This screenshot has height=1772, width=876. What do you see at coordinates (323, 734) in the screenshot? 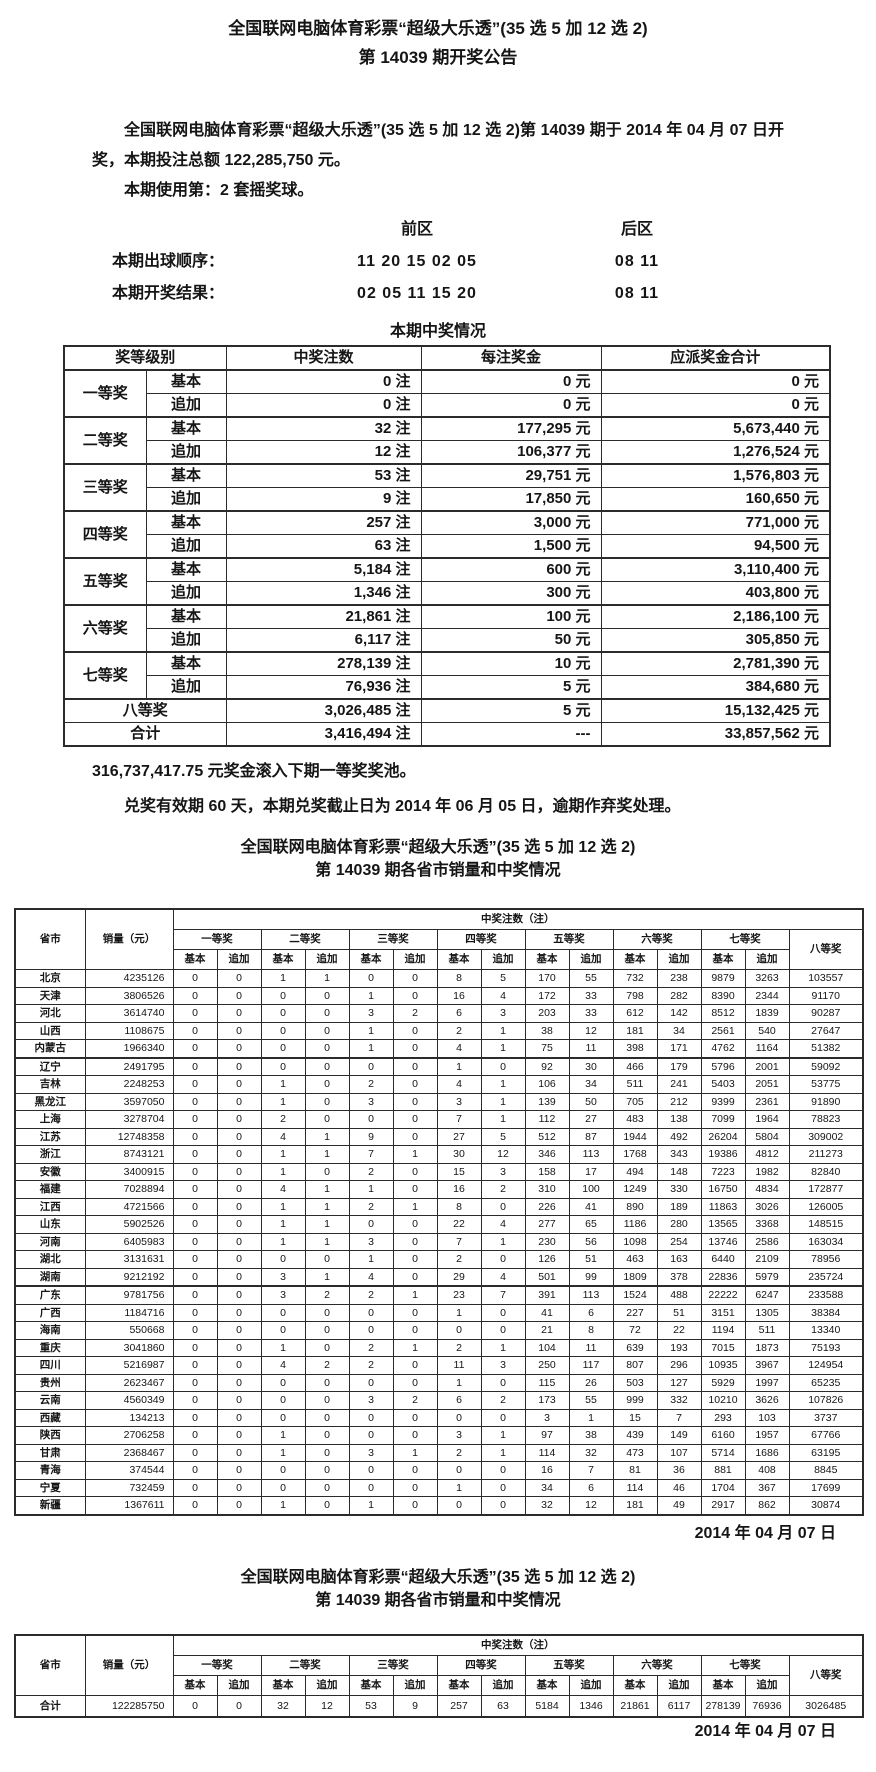
I see `prize-count-cell: 3,416,494 注` at bounding box center [323, 734].